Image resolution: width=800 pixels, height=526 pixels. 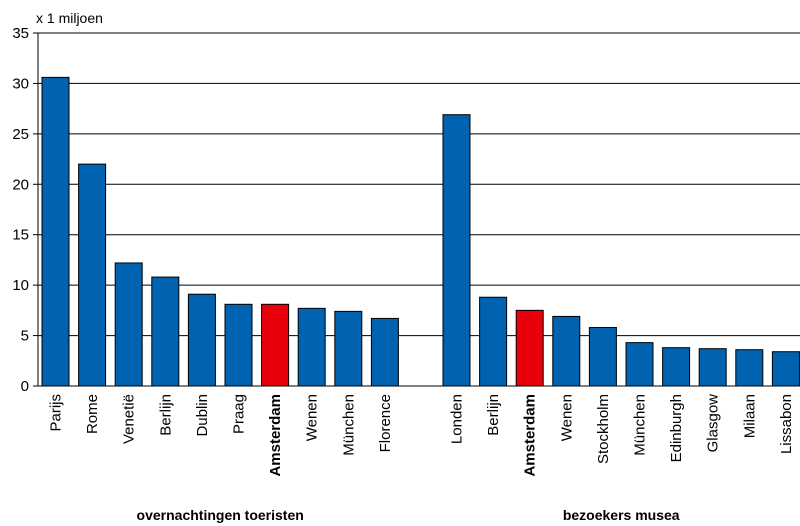 I want to click on y-tick-label: 25, so click(x=20, y=134).